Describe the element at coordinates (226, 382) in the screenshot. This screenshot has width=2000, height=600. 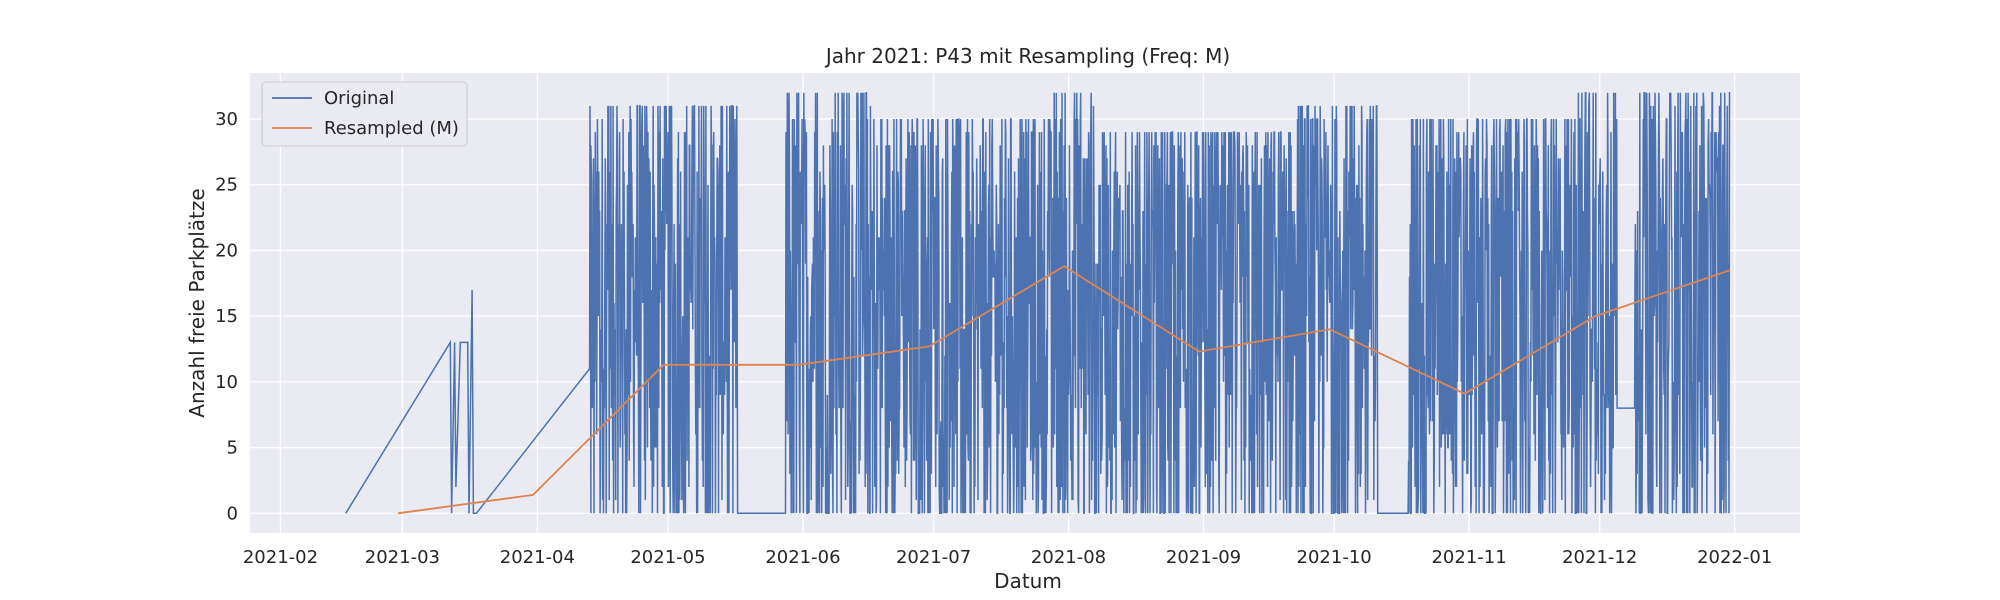
I see `y-tick-label: 10` at that location.